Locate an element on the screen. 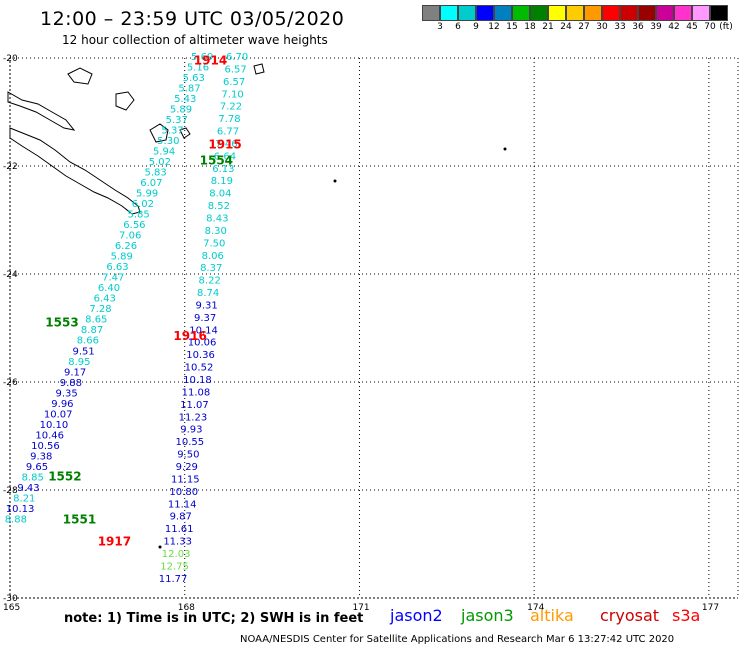  wave-height-value: 10.18 is located at coordinates (197, 380).